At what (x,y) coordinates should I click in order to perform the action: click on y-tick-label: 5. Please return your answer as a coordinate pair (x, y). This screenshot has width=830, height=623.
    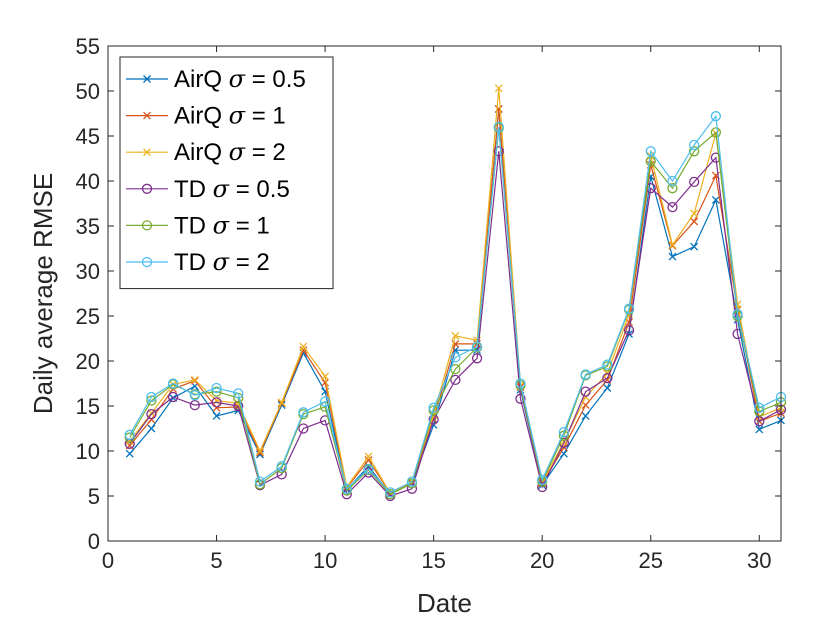
    Looking at the image, I should click on (94, 496).